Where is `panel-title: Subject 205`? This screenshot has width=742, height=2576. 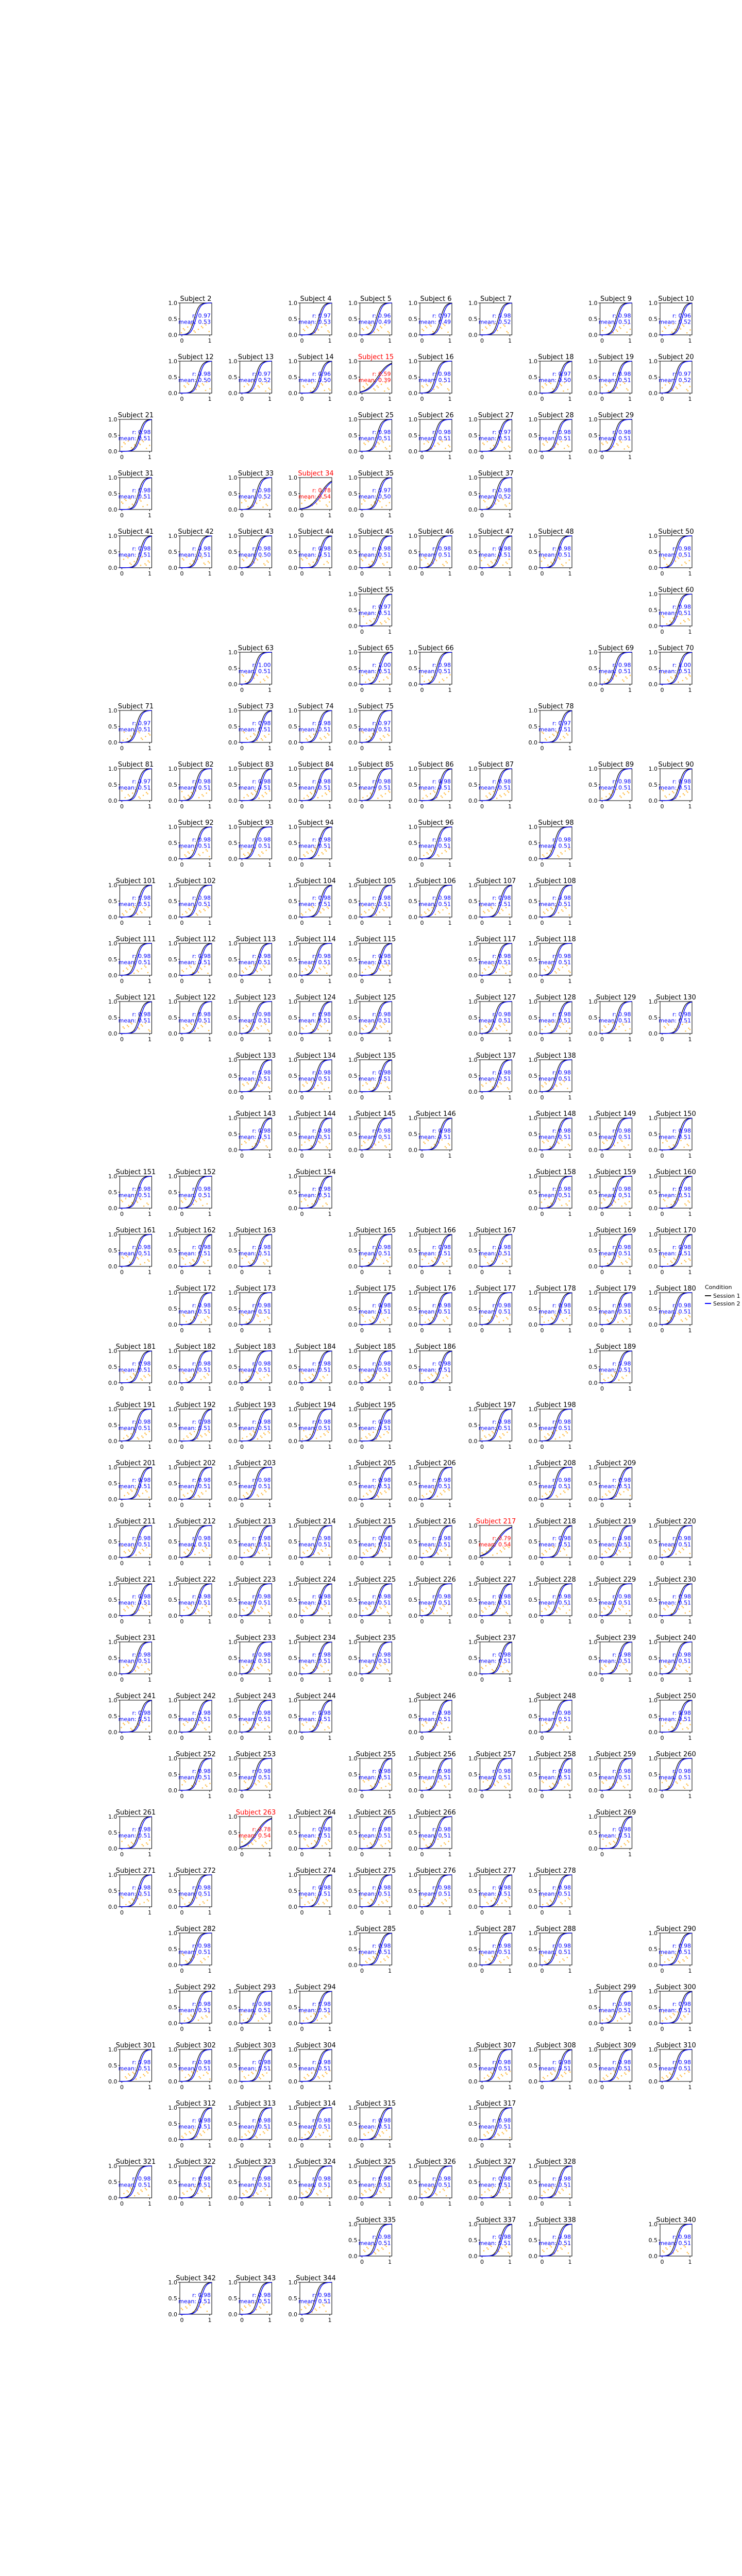 panel-title: Subject 205 is located at coordinates (376, 1463).